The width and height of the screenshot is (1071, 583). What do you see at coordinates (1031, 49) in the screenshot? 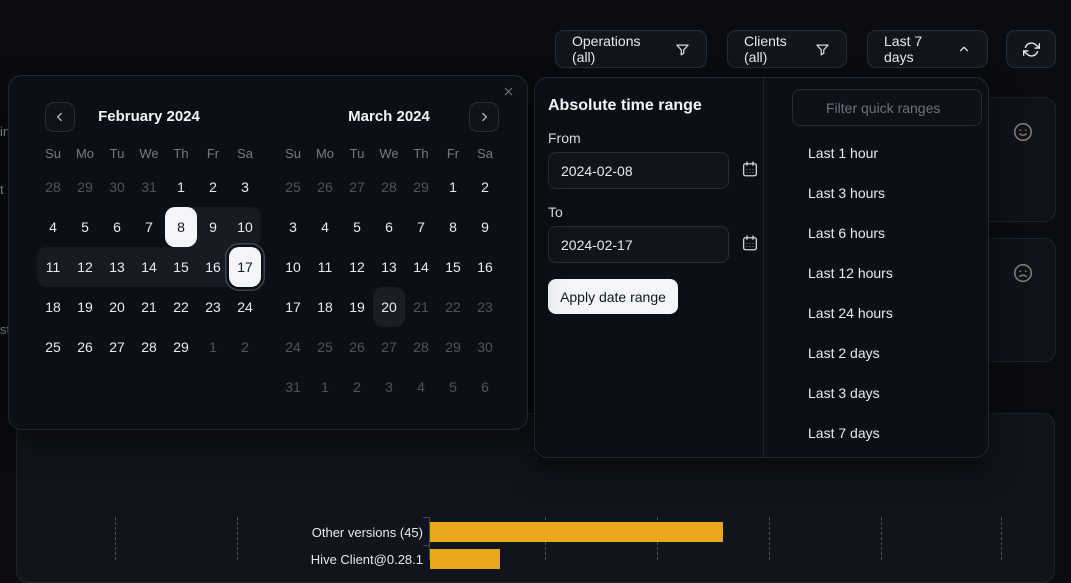
I see `refresh-button` at bounding box center [1031, 49].